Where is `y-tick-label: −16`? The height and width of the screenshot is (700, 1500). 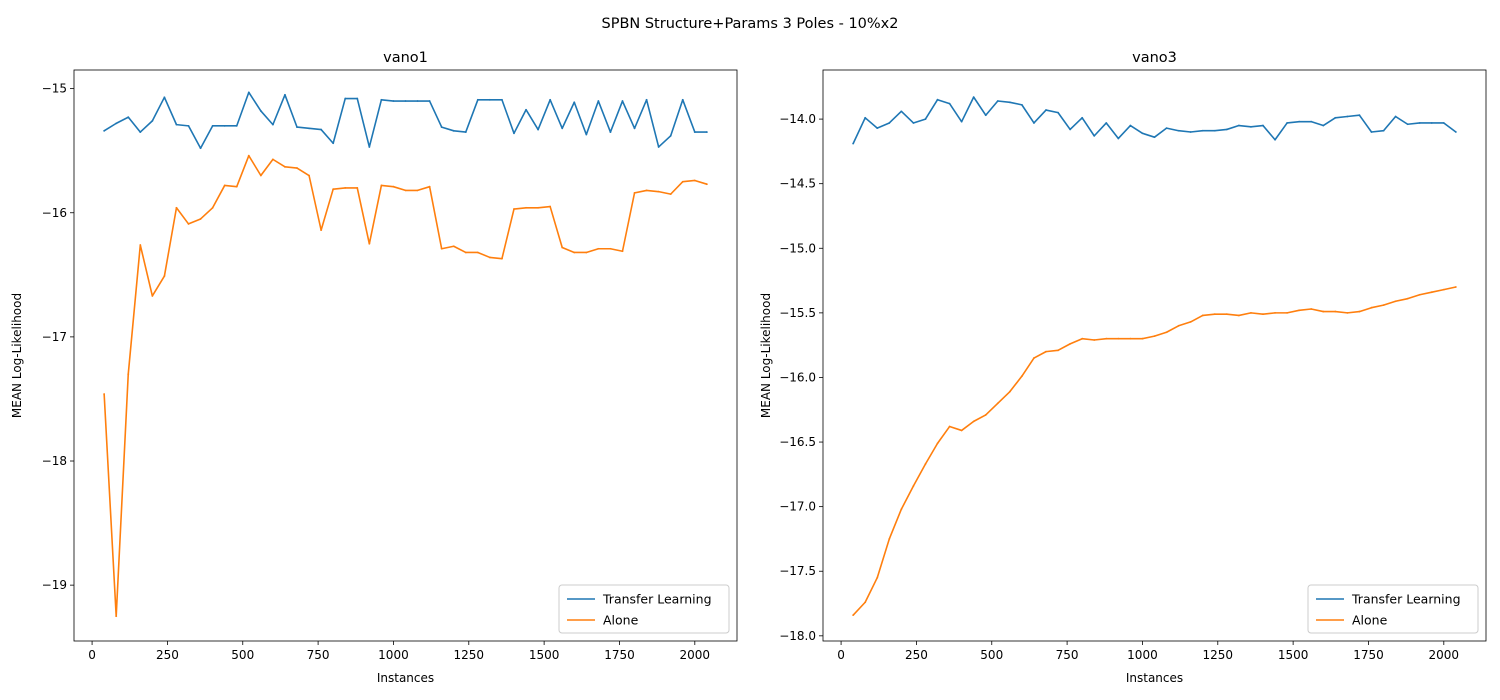
y-tick-label: −16 is located at coordinates (54, 213).